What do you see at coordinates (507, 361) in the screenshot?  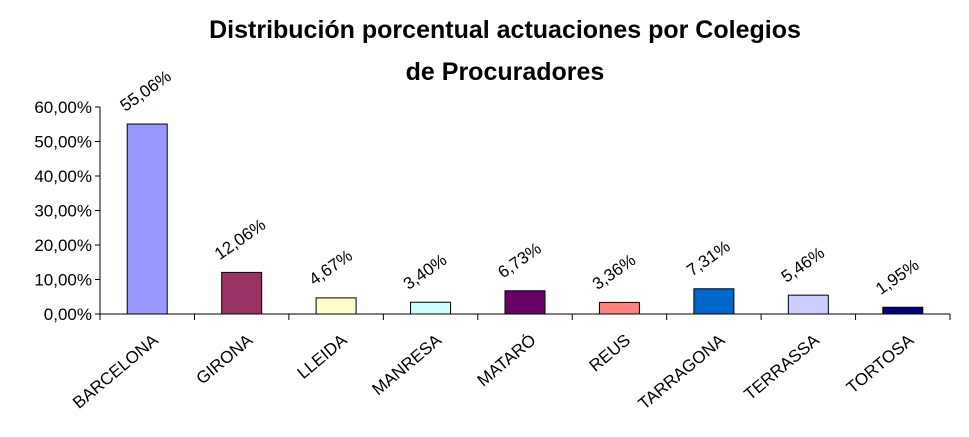 I see `x-tick-label: MATARÓ` at bounding box center [507, 361].